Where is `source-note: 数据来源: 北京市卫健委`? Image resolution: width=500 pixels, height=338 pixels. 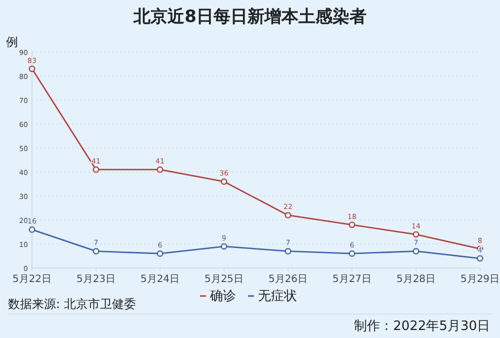
source-note: 数据来源: 北京市卫健委 is located at coordinates (72, 304).